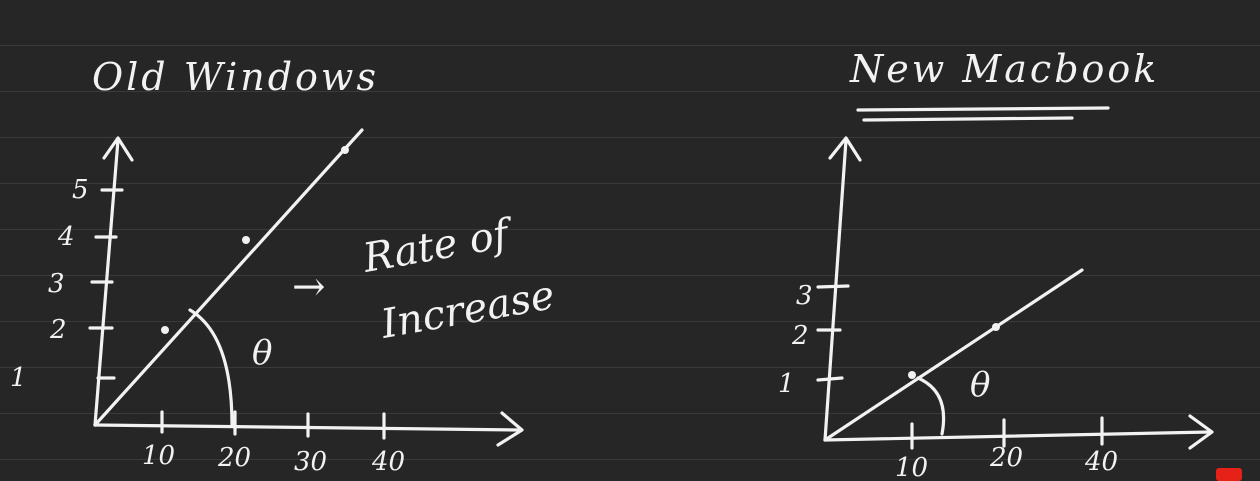 The image size is (1260, 481). Describe the element at coordinates (158, 456) in the screenshot. I see `left-x-tick-label-10: 10` at that location.